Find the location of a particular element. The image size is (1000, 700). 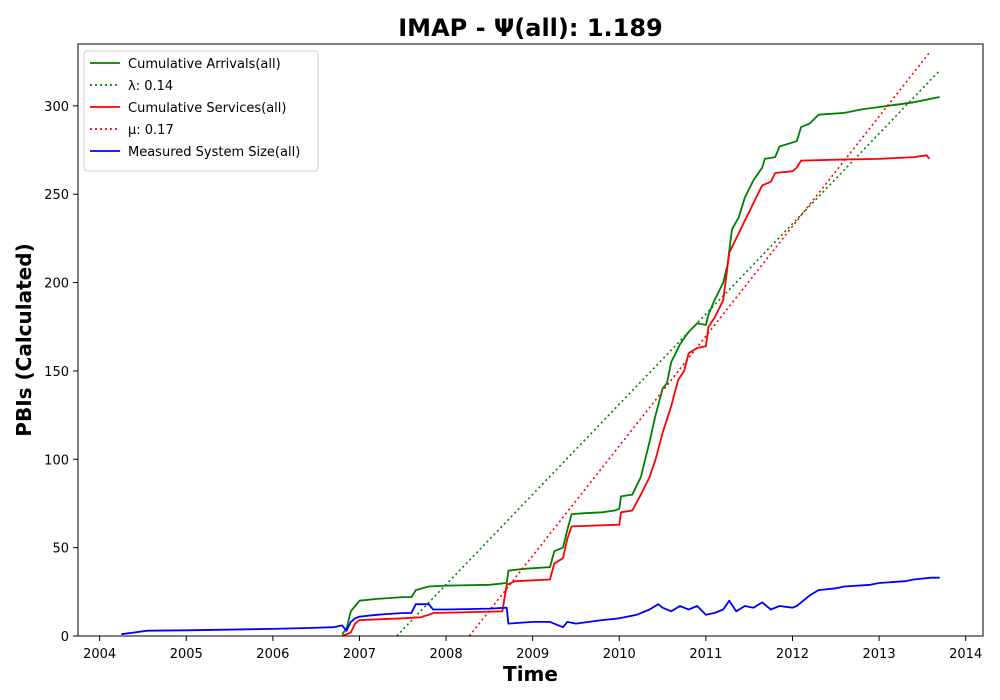

x-tick-label: 2014 is located at coordinates (965, 654).